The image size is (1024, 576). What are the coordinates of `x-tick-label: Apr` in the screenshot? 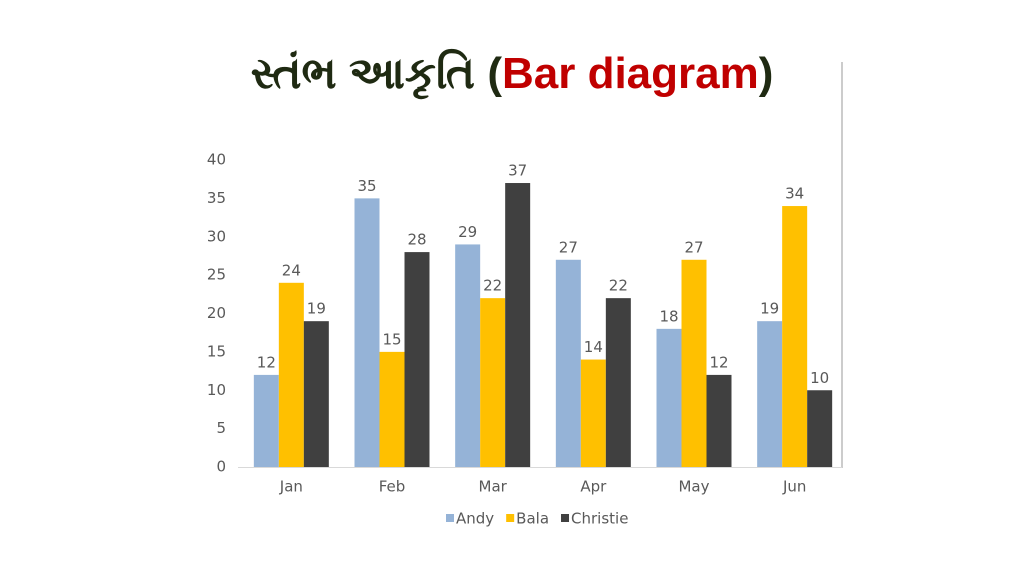 It's located at (593, 487).